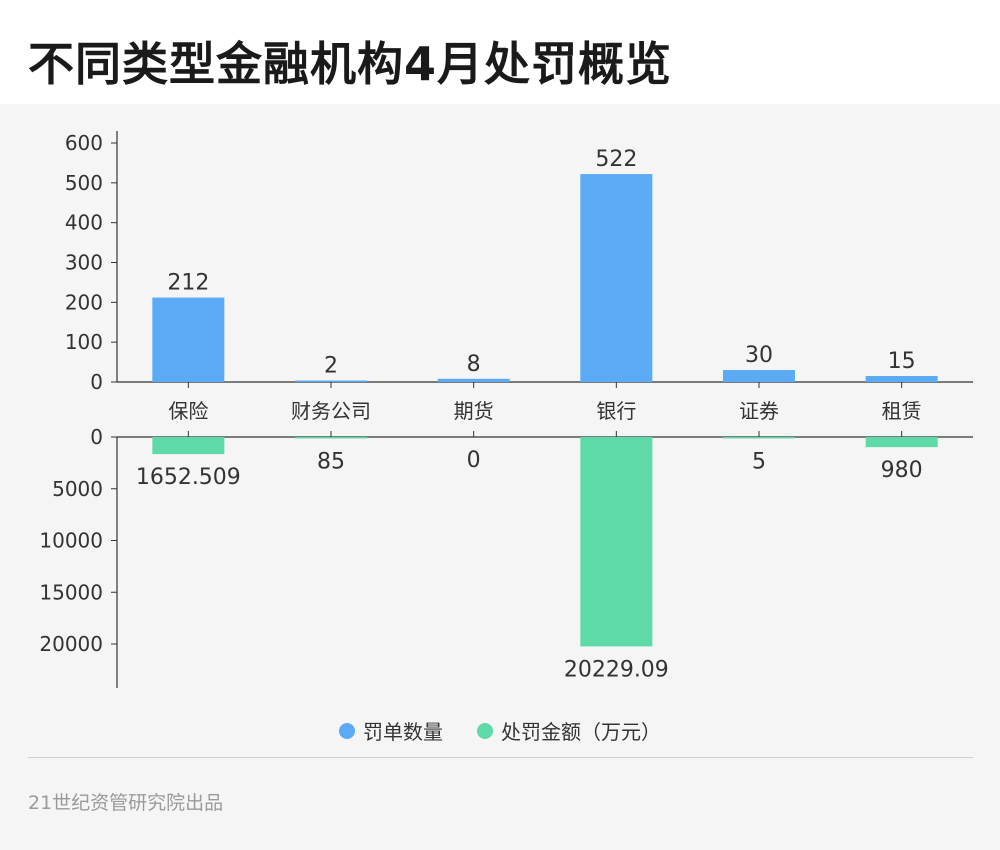 The image size is (1000, 850). I want to click on title-band: 不同类型金融机构4月处罚概览, so click(500, 52).